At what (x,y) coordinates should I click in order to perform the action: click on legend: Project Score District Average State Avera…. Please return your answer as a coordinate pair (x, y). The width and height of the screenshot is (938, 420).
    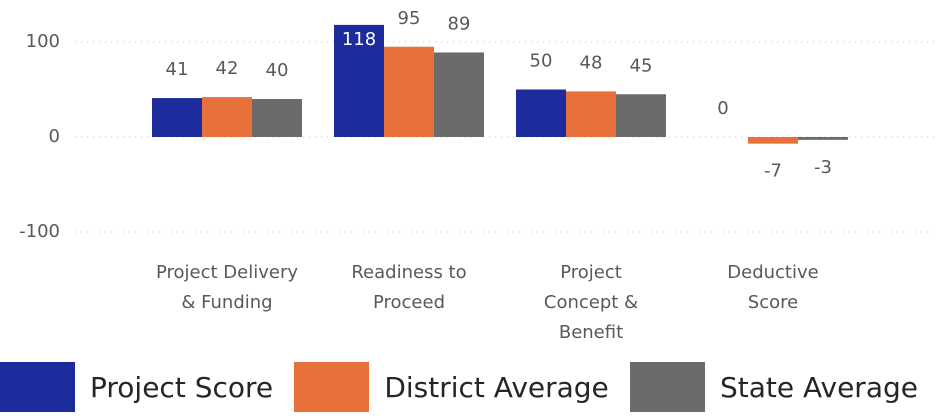
    Looking at the image, I should click on (459, 387).